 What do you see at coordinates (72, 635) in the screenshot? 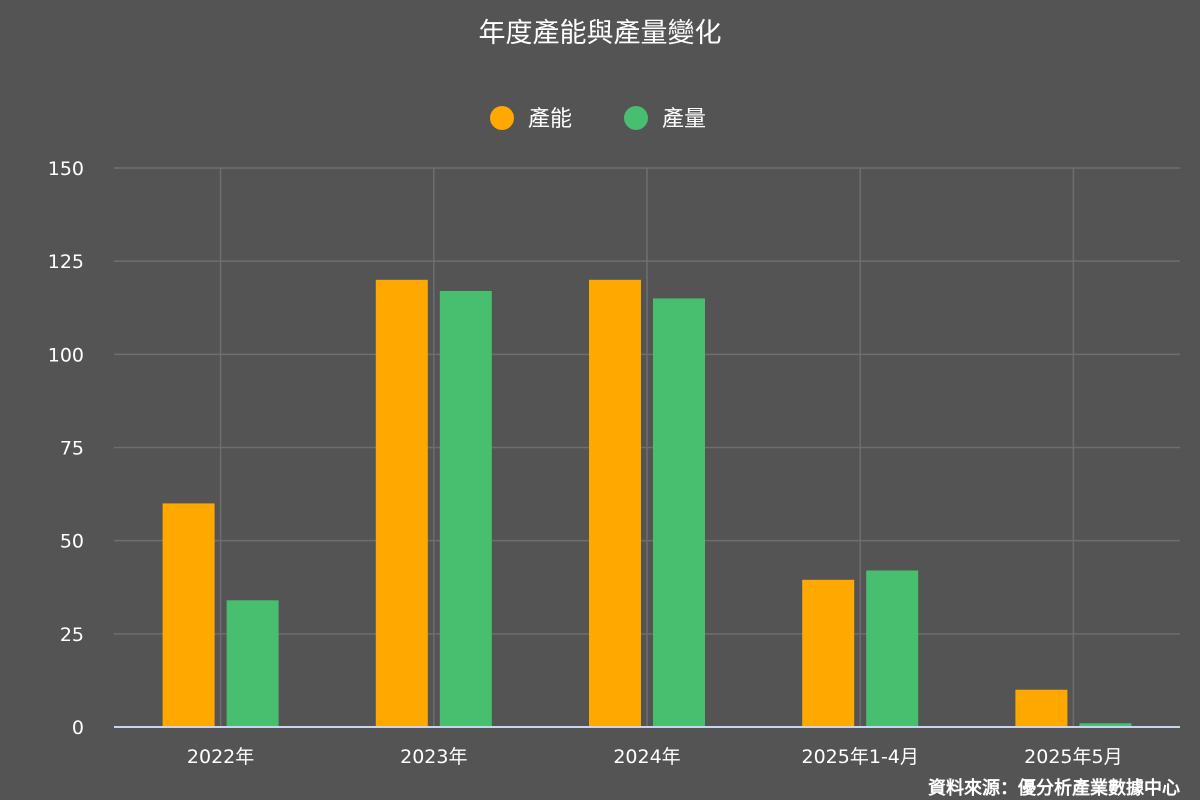
I see `y-tick-label: 25` at bounding box center [72, 635].